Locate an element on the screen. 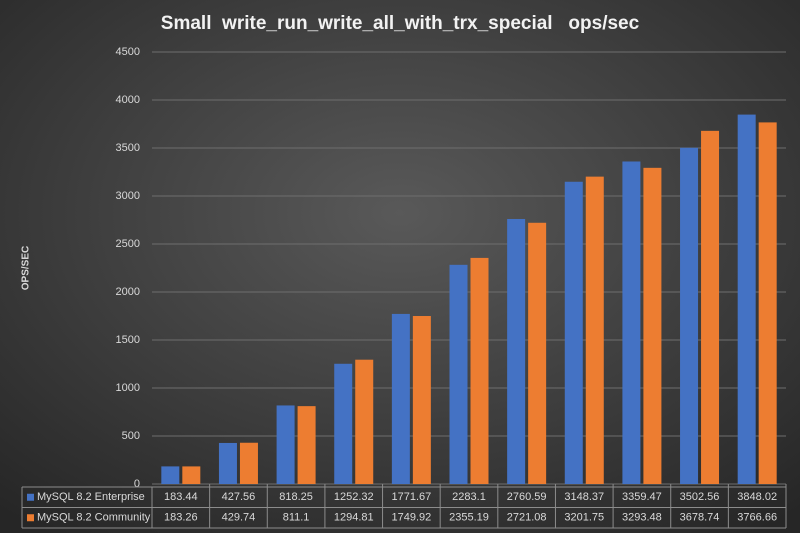 This screenshot has height=533, width=800. y-tick-label: 3000 is located at coordinates (128, 196).